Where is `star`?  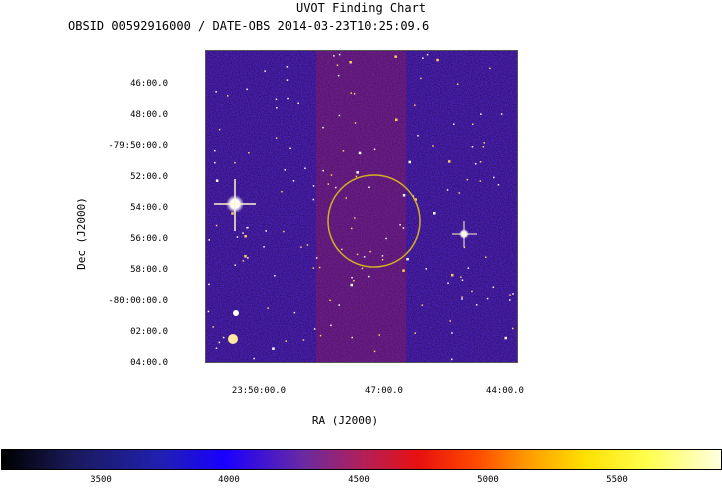
star is located at coordinates (236, 313).